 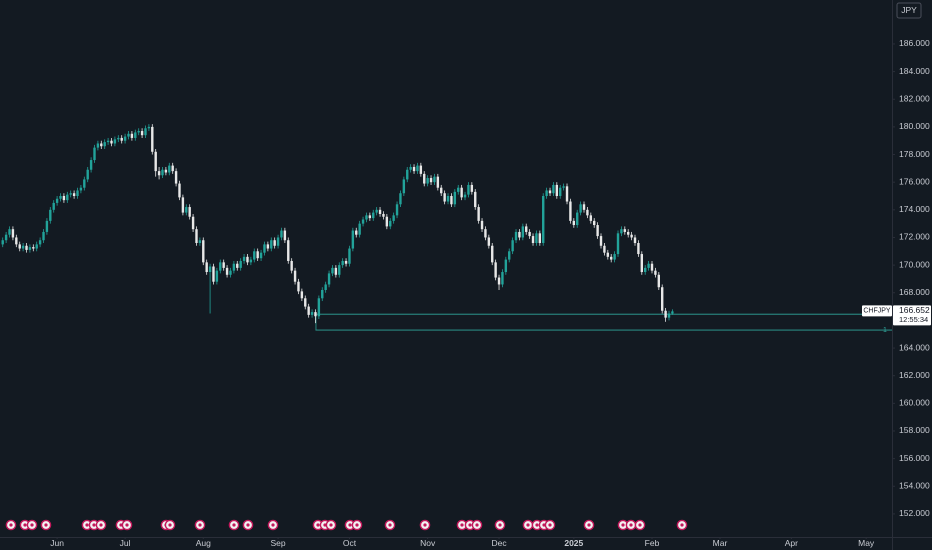 What do you see at coordinates (57, 543) in the screenshot?
I see `x-tick-label: Jun` at bounding box center [57, 543].